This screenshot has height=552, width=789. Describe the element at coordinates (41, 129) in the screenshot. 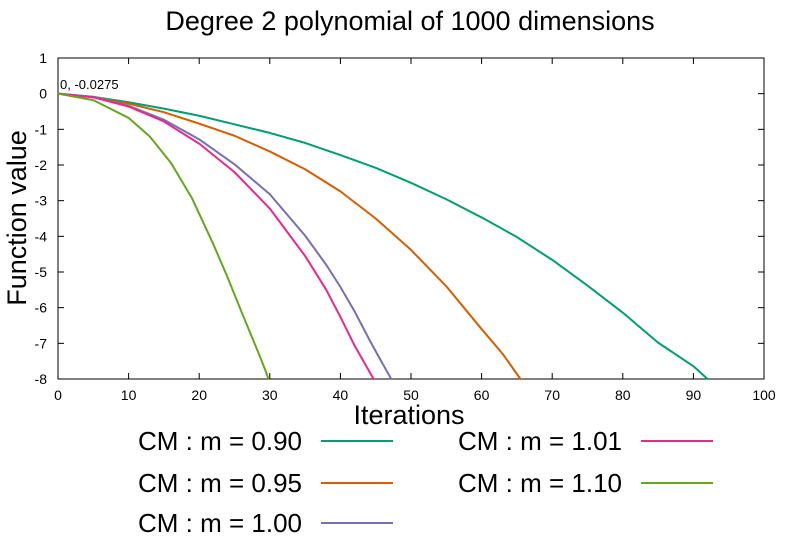

I see `y-tick-label: -1` at that location.